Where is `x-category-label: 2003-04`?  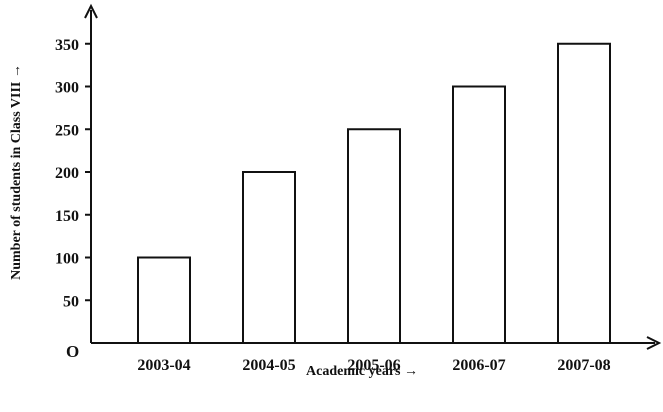
x-category-label: 2003-04 is located at coordinates (163, 365).